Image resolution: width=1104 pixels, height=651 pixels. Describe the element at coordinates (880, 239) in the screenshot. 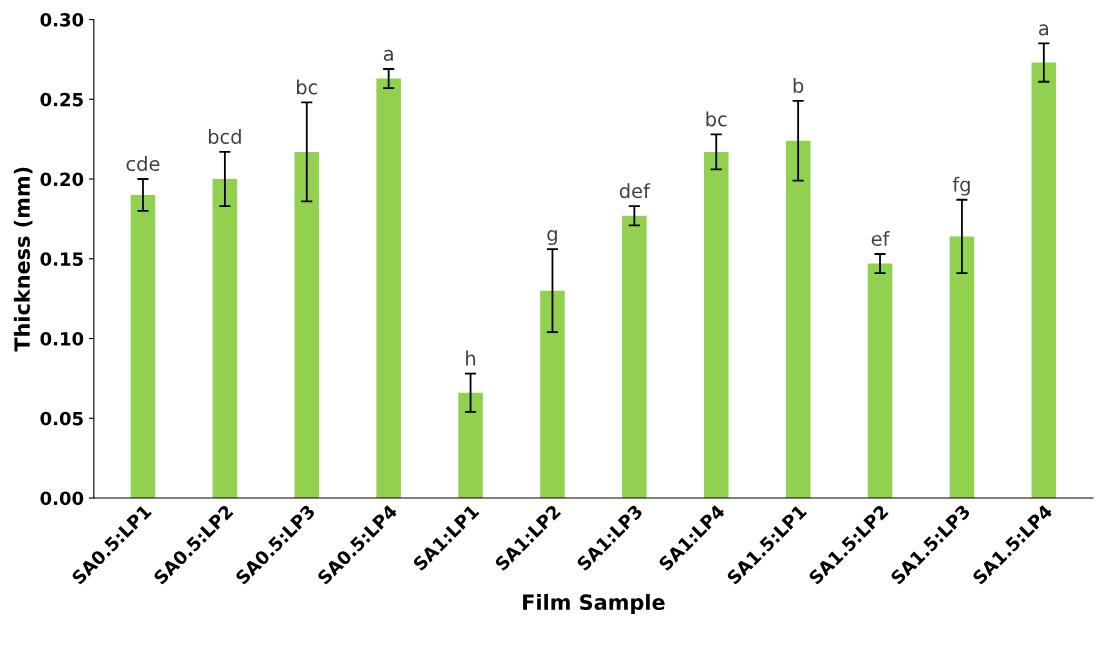

I see `annotation: ef` at that location.